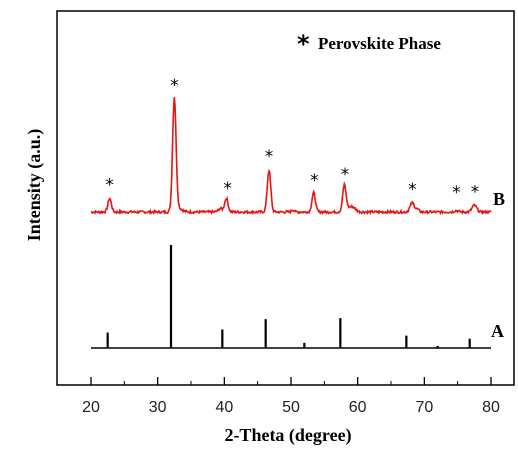  What do you see at coordinates (287, 435) in the screenshot?
I see `x-axis-title: 2-Theta (degree)` at bounding box center [287, 435].